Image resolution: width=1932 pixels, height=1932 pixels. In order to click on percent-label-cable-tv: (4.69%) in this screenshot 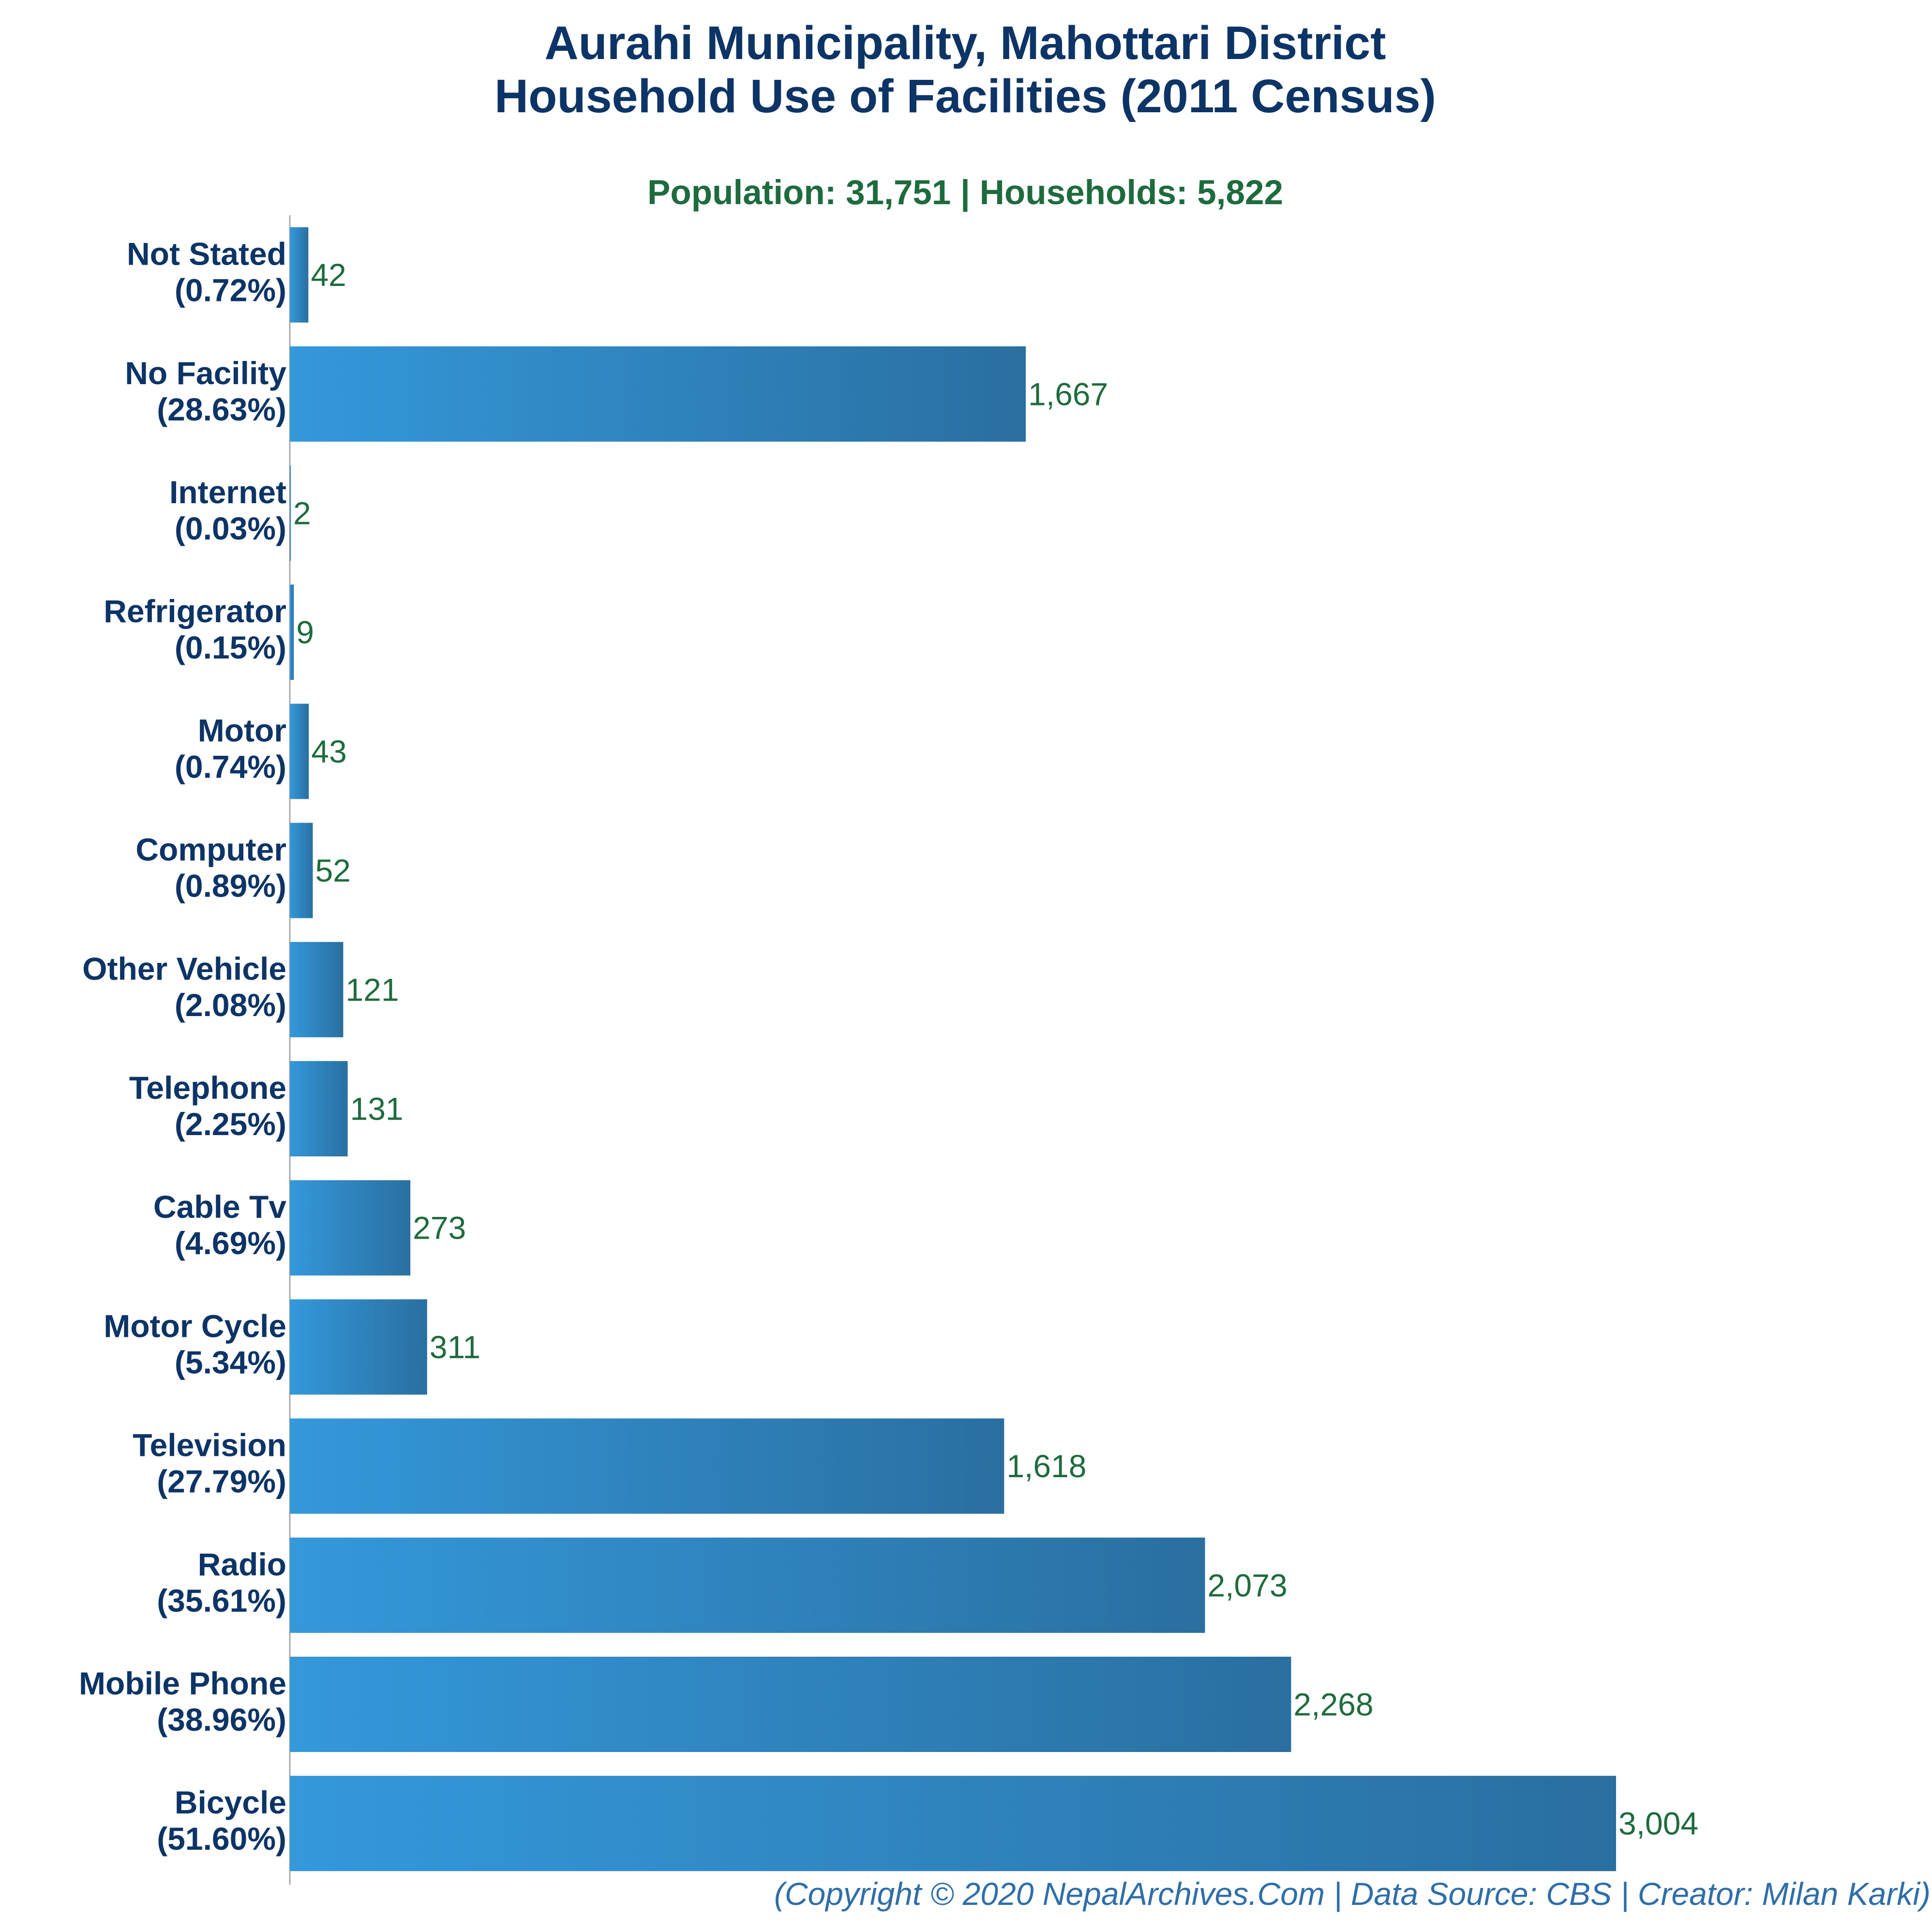, I will do `click(230, 1243)`.